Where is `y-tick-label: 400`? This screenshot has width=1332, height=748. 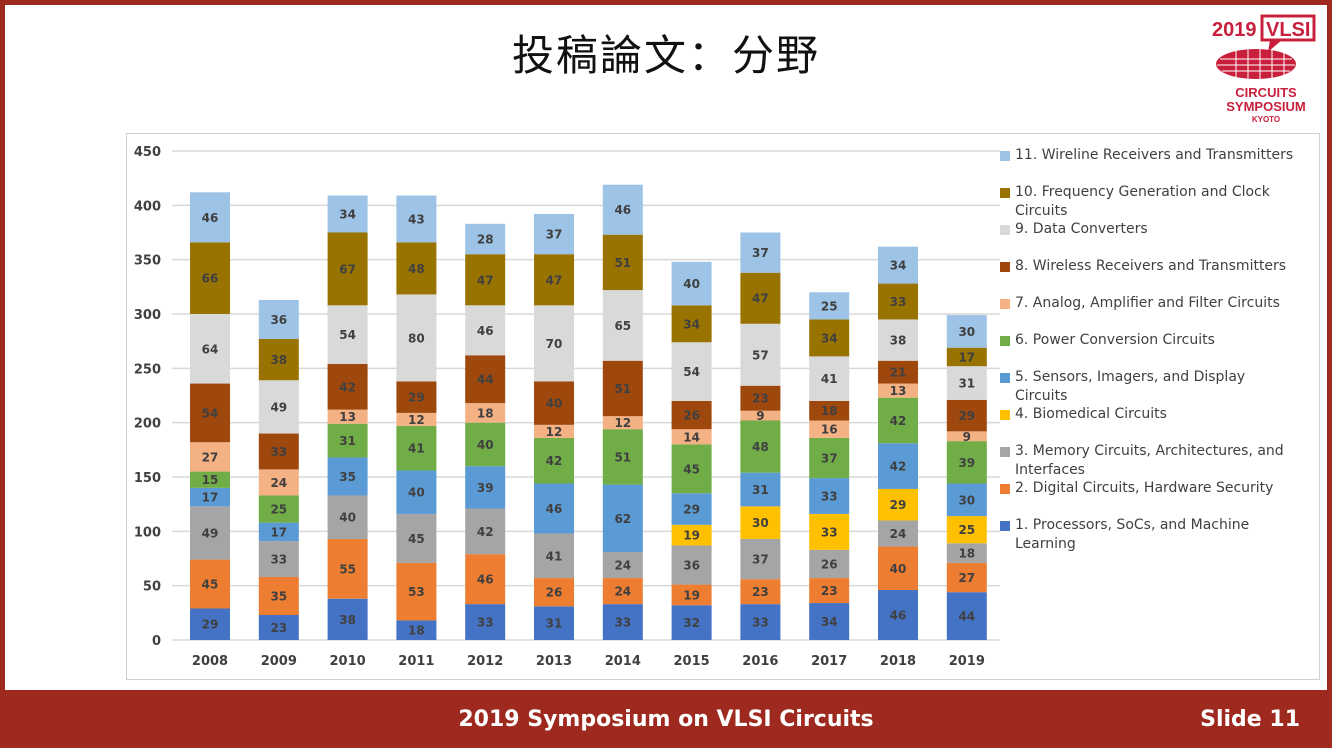
y-tick-label: 400 is located at coordinates (147, 206).